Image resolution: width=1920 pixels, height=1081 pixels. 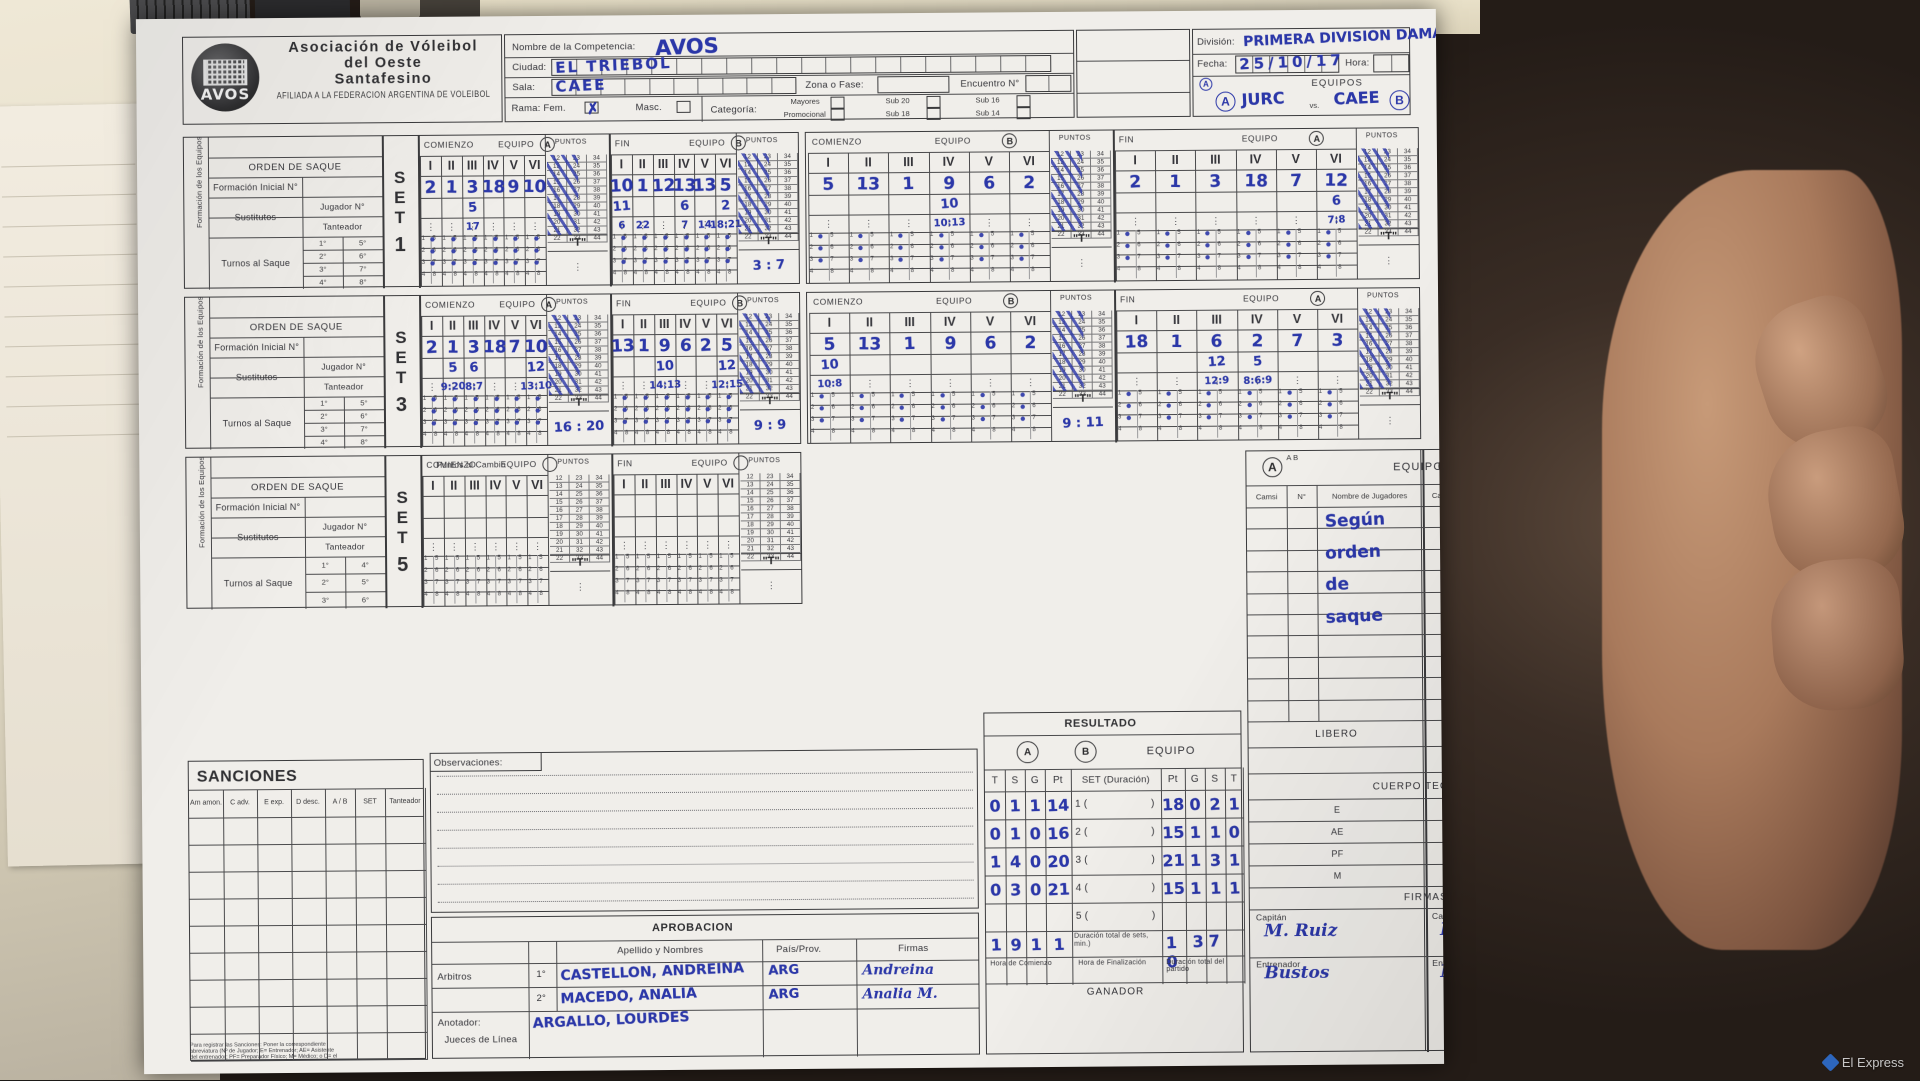 What do you see at coordinates (258, 583) in the screenshot?
I see `serve-turns-label: Turnos al Saque` at bounding box center [258, 583].